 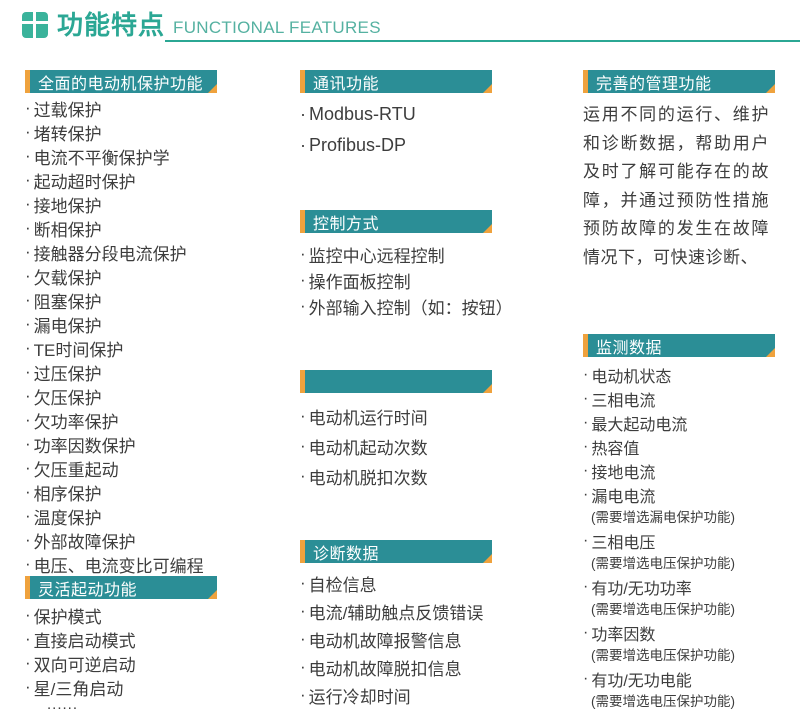 I want to click on section-runtime-data: · 电动机运行时间 · 电动机起动次数 · 电动机脱扣次数, so click(x=442, y=430).